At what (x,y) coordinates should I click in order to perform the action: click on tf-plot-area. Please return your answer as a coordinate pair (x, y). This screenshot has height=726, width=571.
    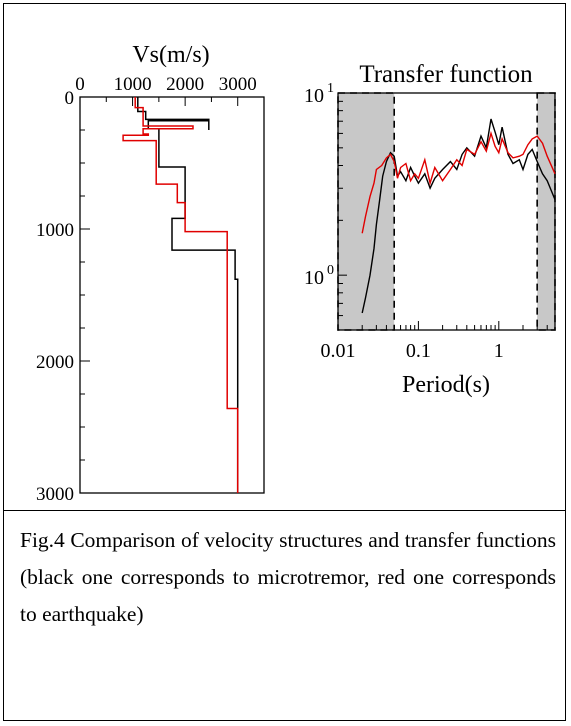
    Looking at the image, I should click on (446, 211).